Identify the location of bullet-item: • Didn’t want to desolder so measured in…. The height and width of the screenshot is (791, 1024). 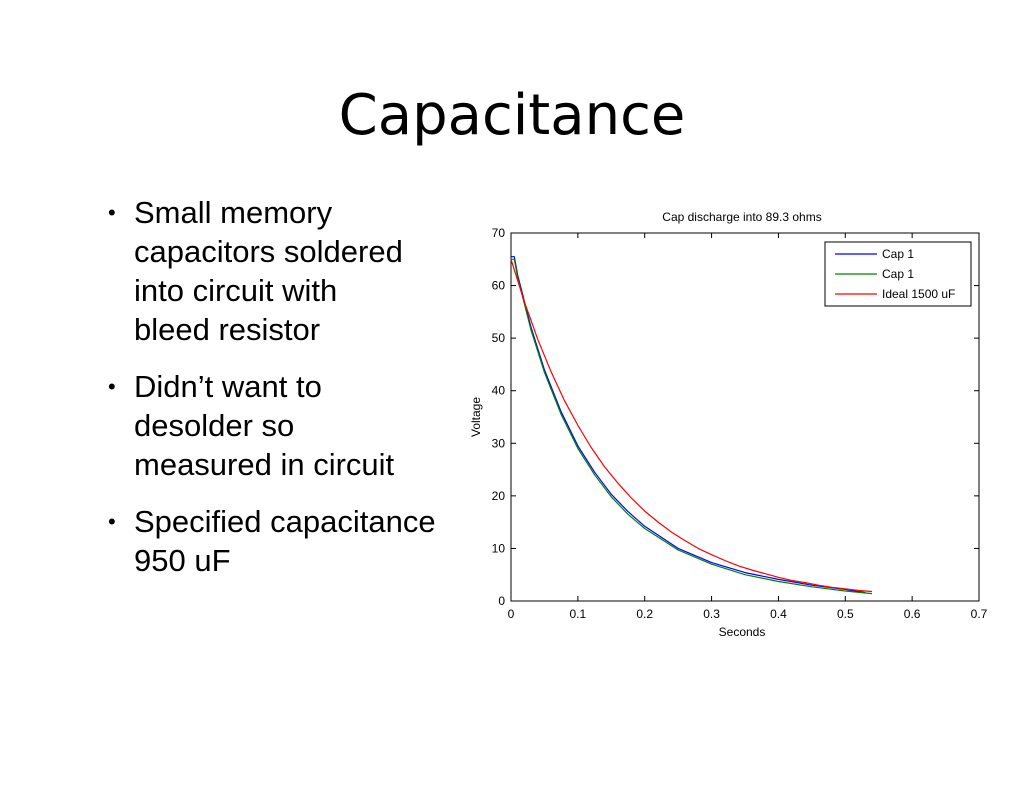
(283, 425).